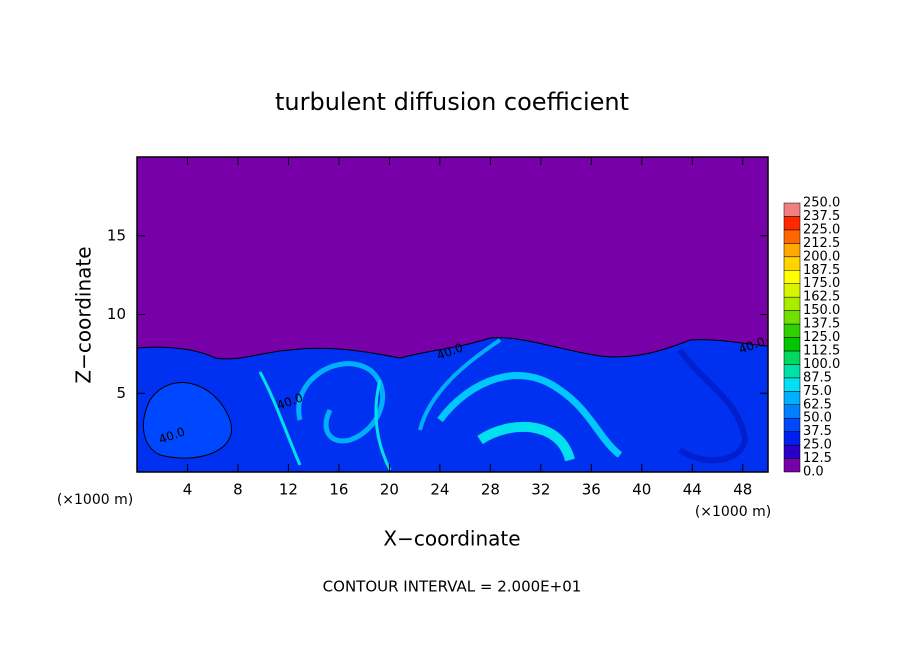  What do you see at coordinates (821, 216) in the screenshot?
I see `colorbar-label: 237.5` at bounding box center [821, 216].